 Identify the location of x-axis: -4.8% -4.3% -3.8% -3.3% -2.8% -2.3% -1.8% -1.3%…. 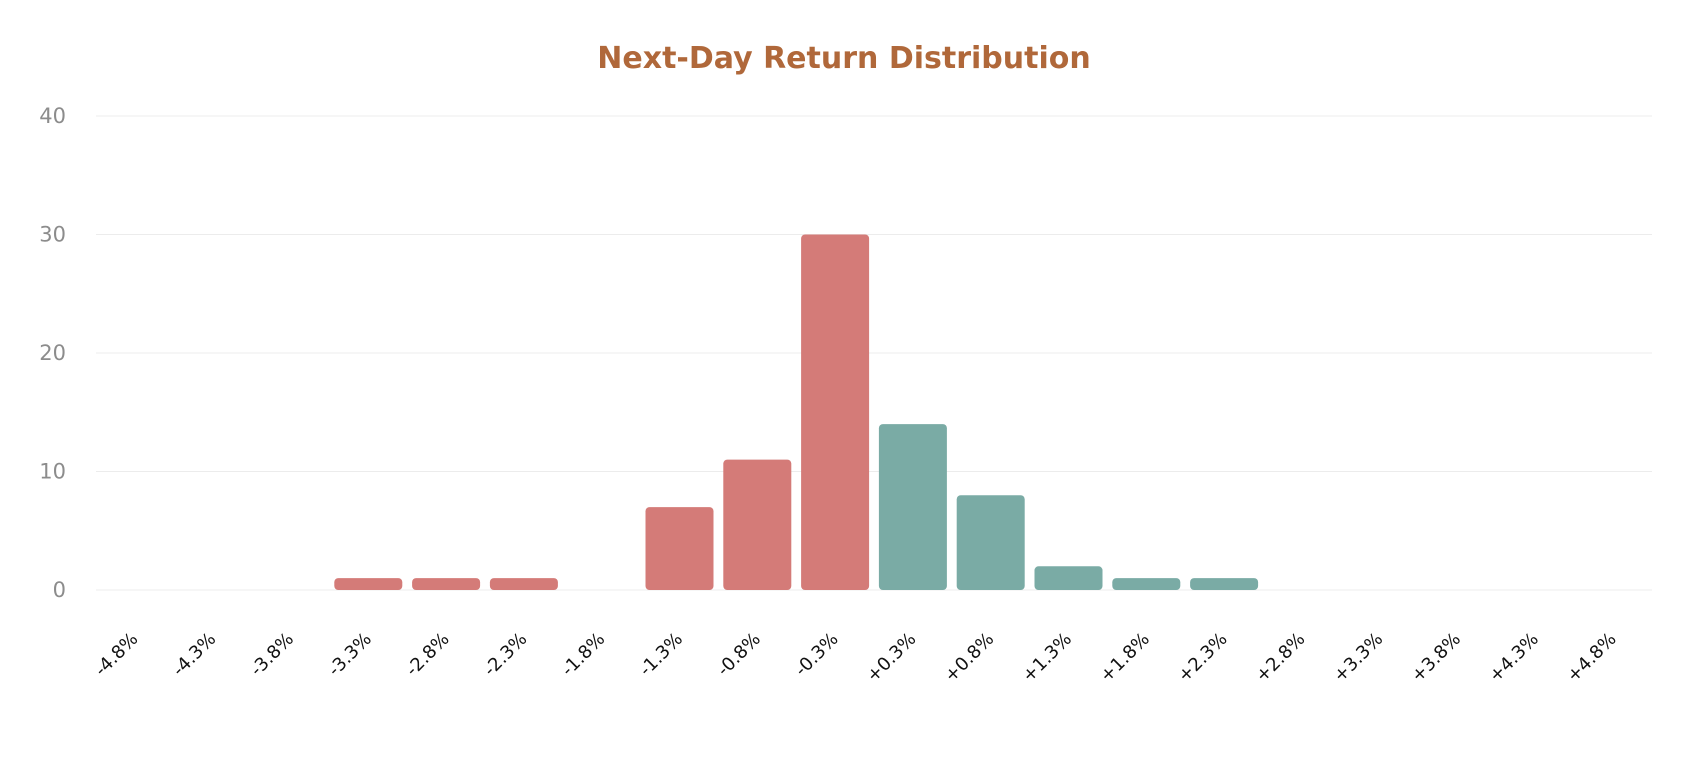
(856, 658).